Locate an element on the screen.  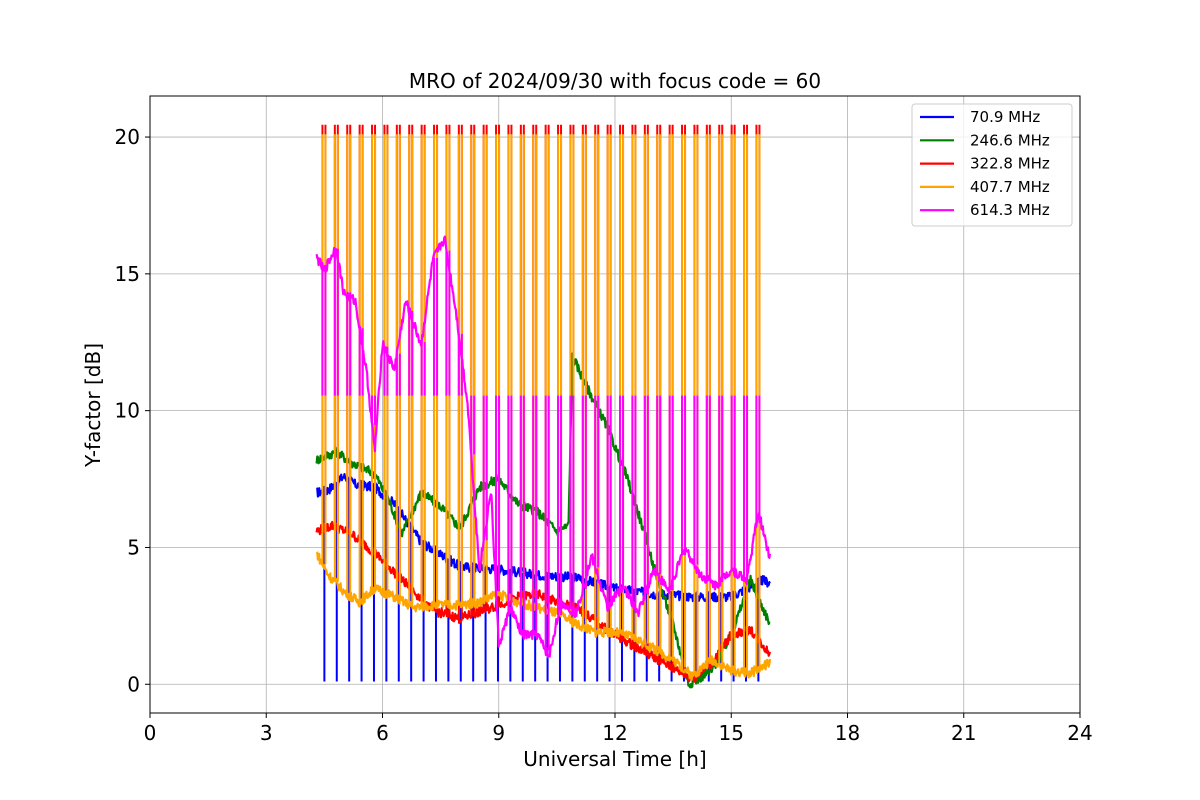
legend-label: 407.7 MHz is located at coordinates (1010, 187).